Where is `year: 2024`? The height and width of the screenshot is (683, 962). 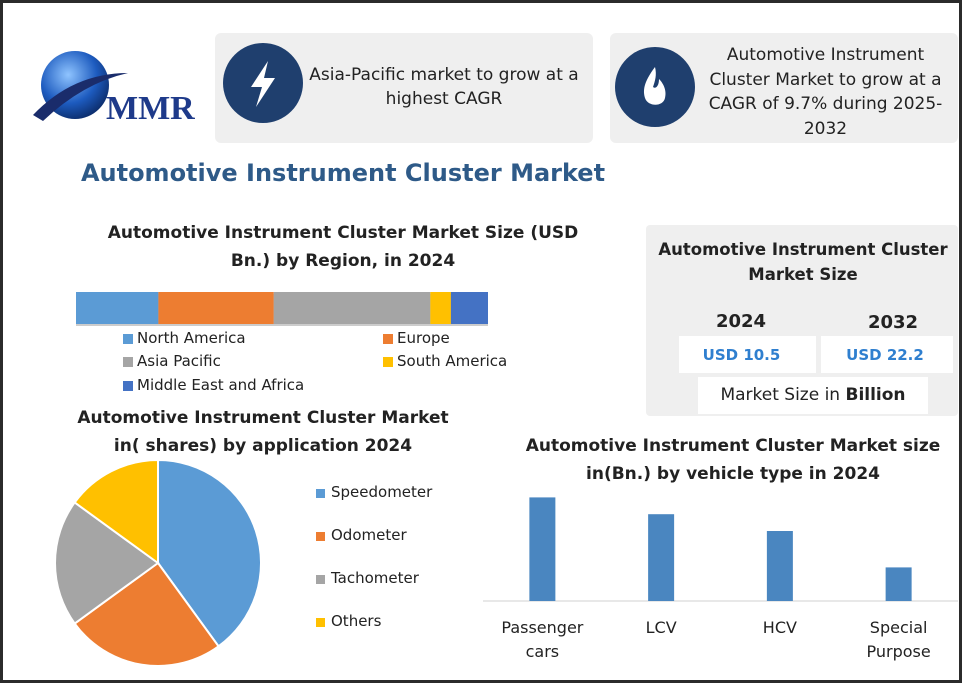
year: 2024 is located at coordinates (741, 321).